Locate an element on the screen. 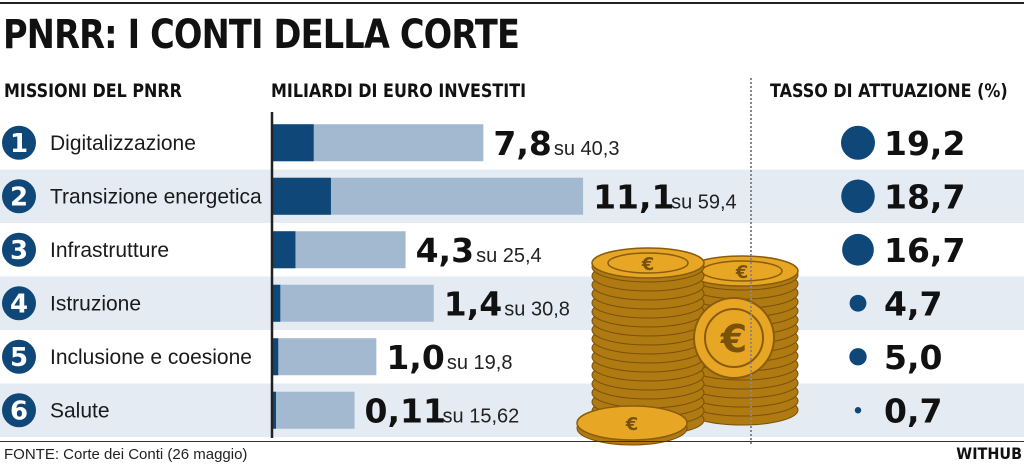  mission-row: 4 Istruzione 1,4 su 30,8 4,7 is located at coordinates (472, 303).